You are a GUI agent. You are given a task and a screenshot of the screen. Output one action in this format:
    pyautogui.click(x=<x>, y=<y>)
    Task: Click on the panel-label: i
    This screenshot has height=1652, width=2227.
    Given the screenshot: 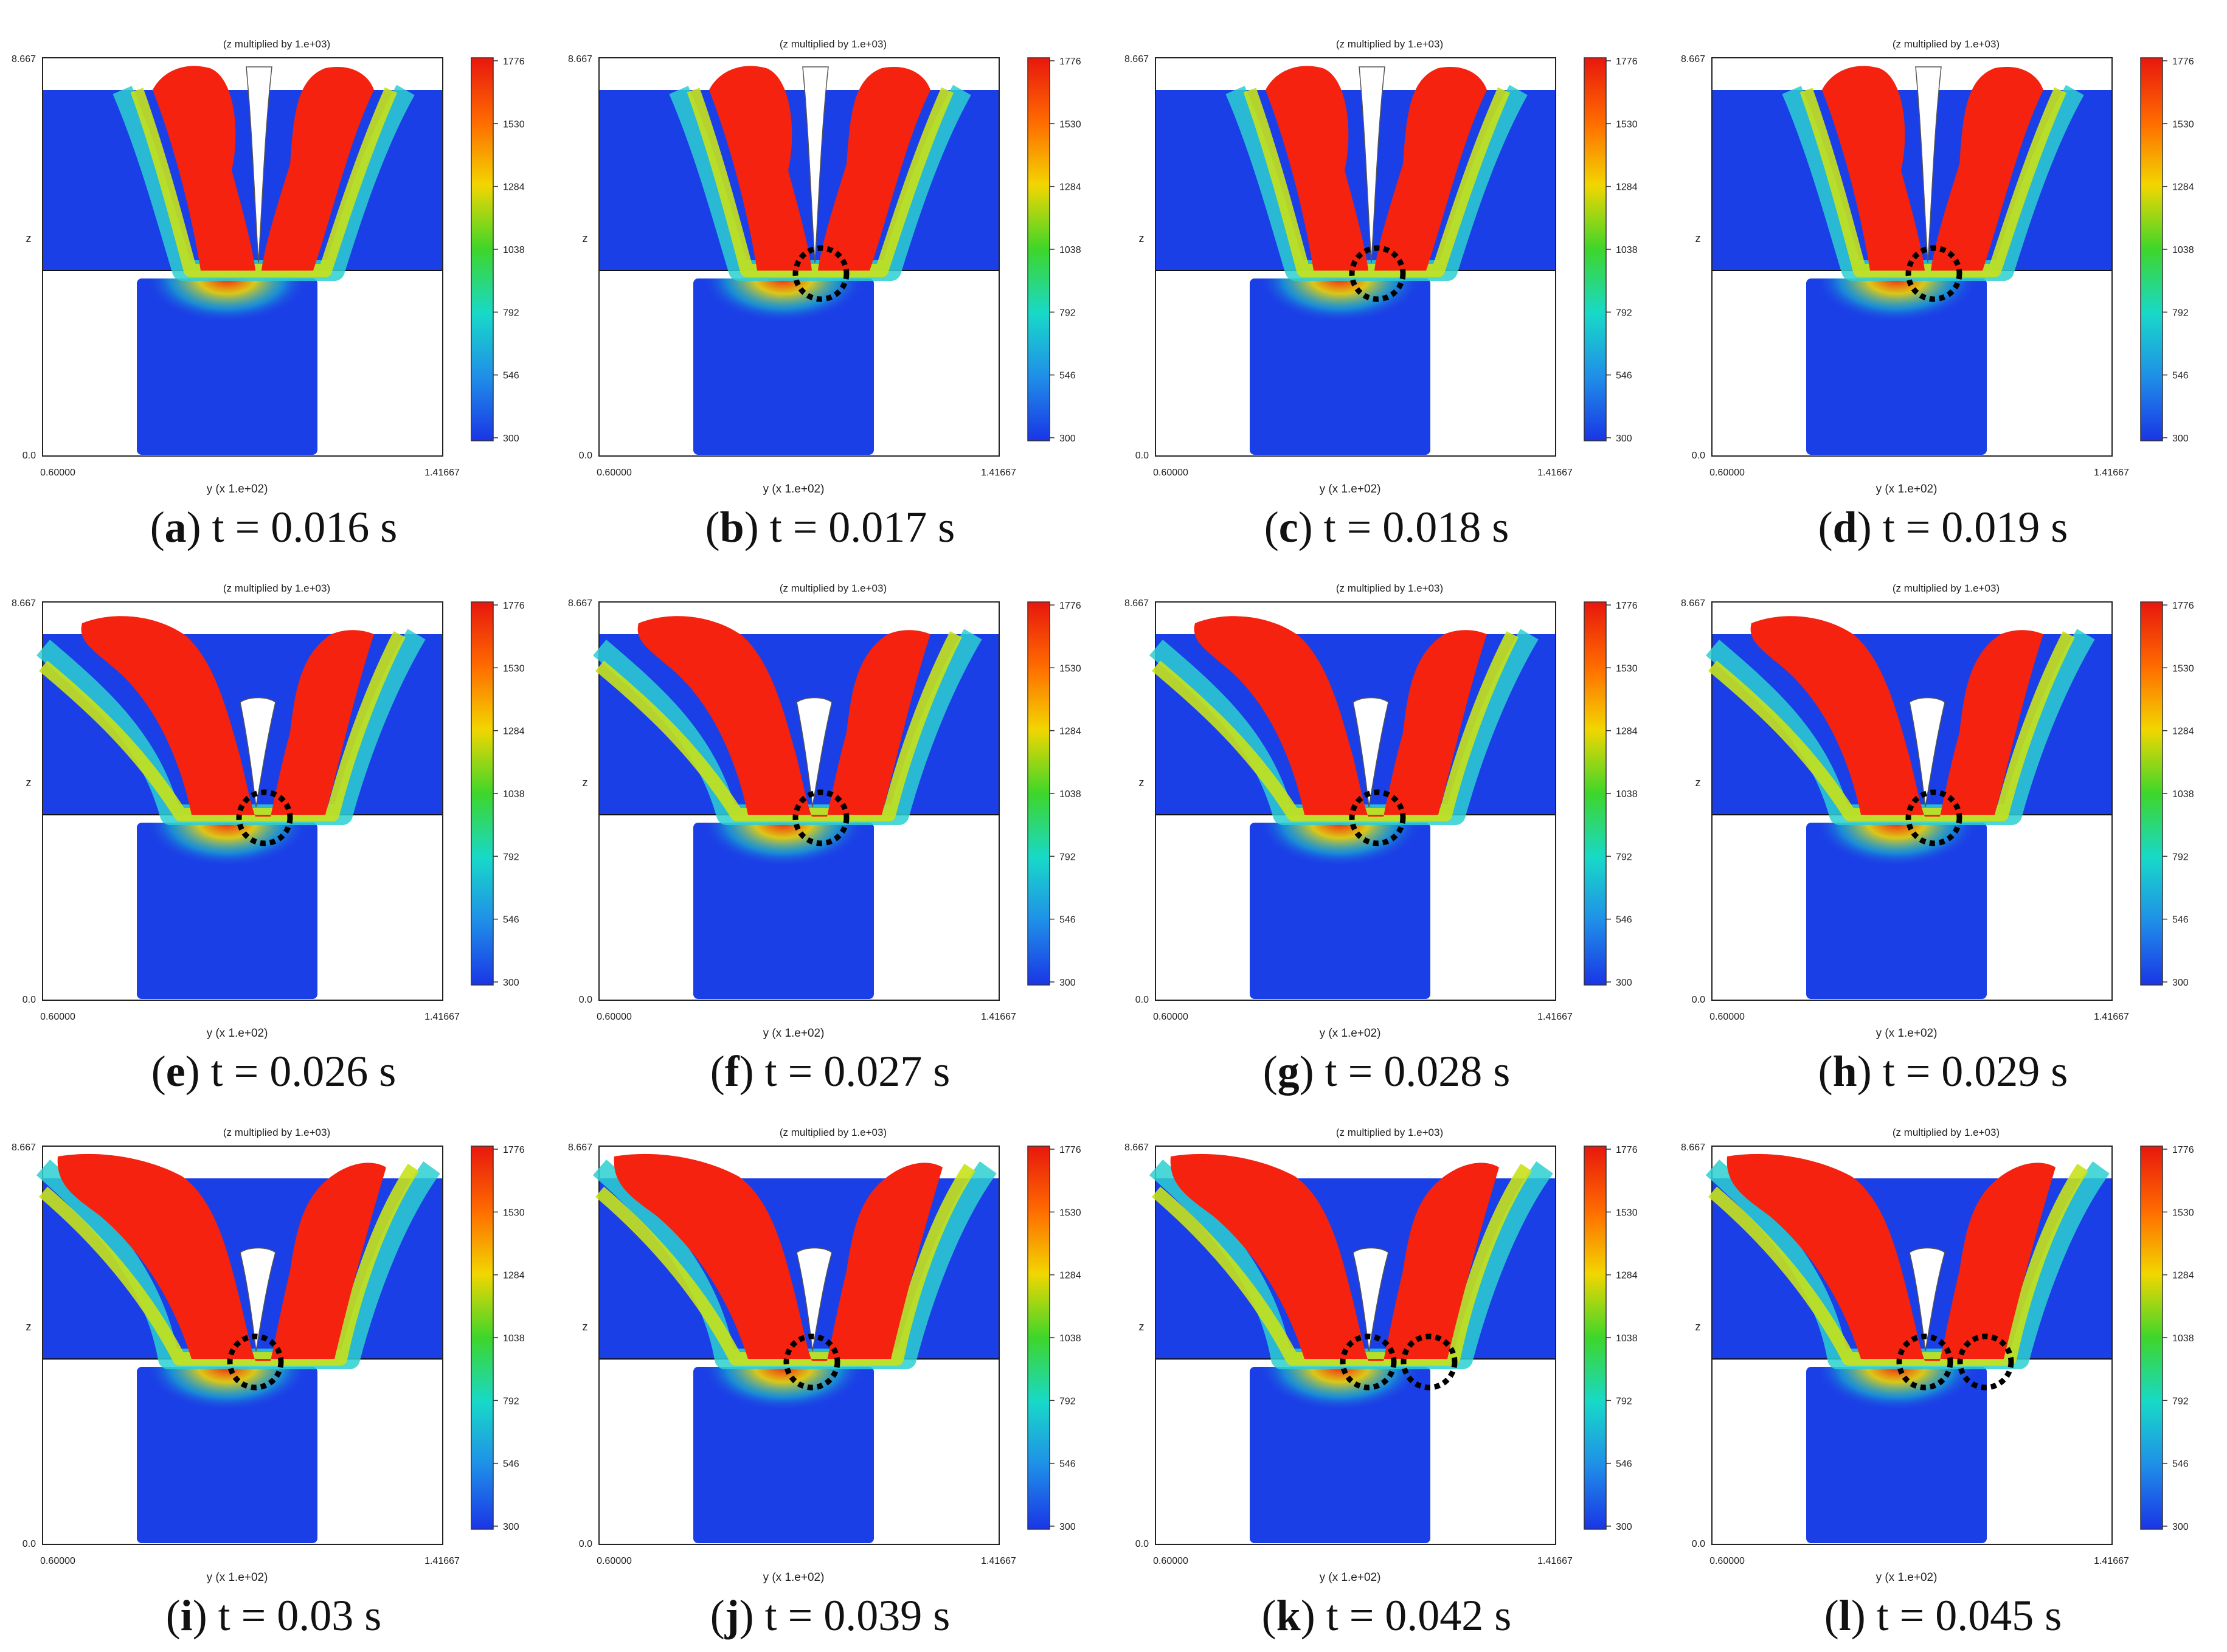 What is the action you would take?
    pyautogui.click(x=186, y=1615)
    